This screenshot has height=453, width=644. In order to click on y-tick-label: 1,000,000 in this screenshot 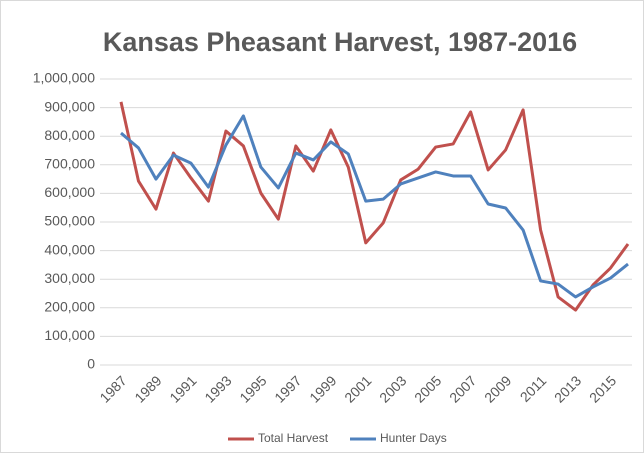, I will do `click(64, 78)`.